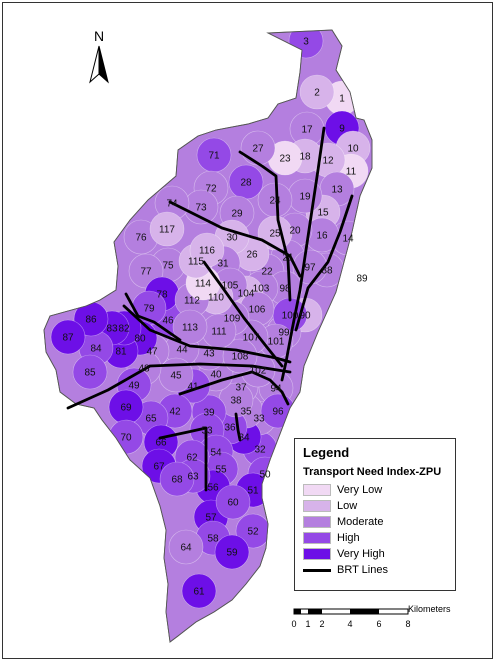  Describe the element at coordinates (276, 389) in the screenshot. I see `zone-label-94: 94` at that location.